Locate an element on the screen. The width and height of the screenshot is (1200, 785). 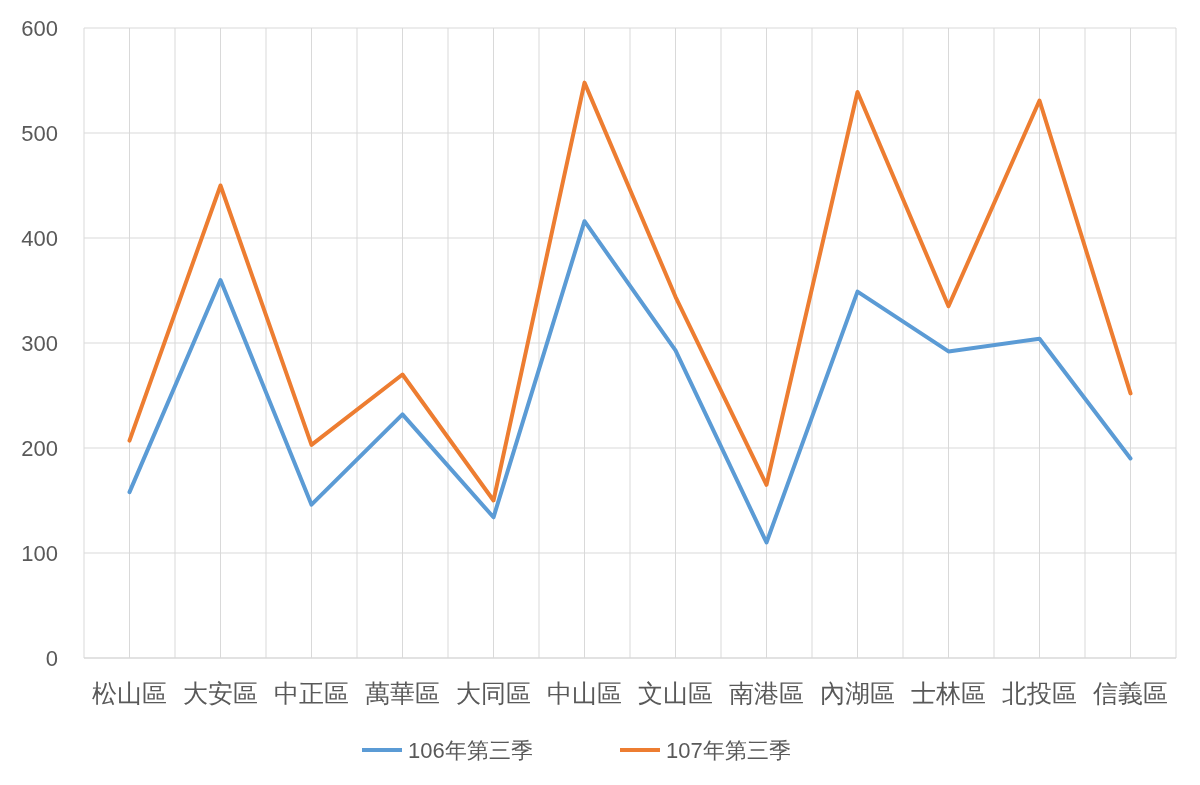
legend-item: 107年第三季 is located at coordinates (705, 750).